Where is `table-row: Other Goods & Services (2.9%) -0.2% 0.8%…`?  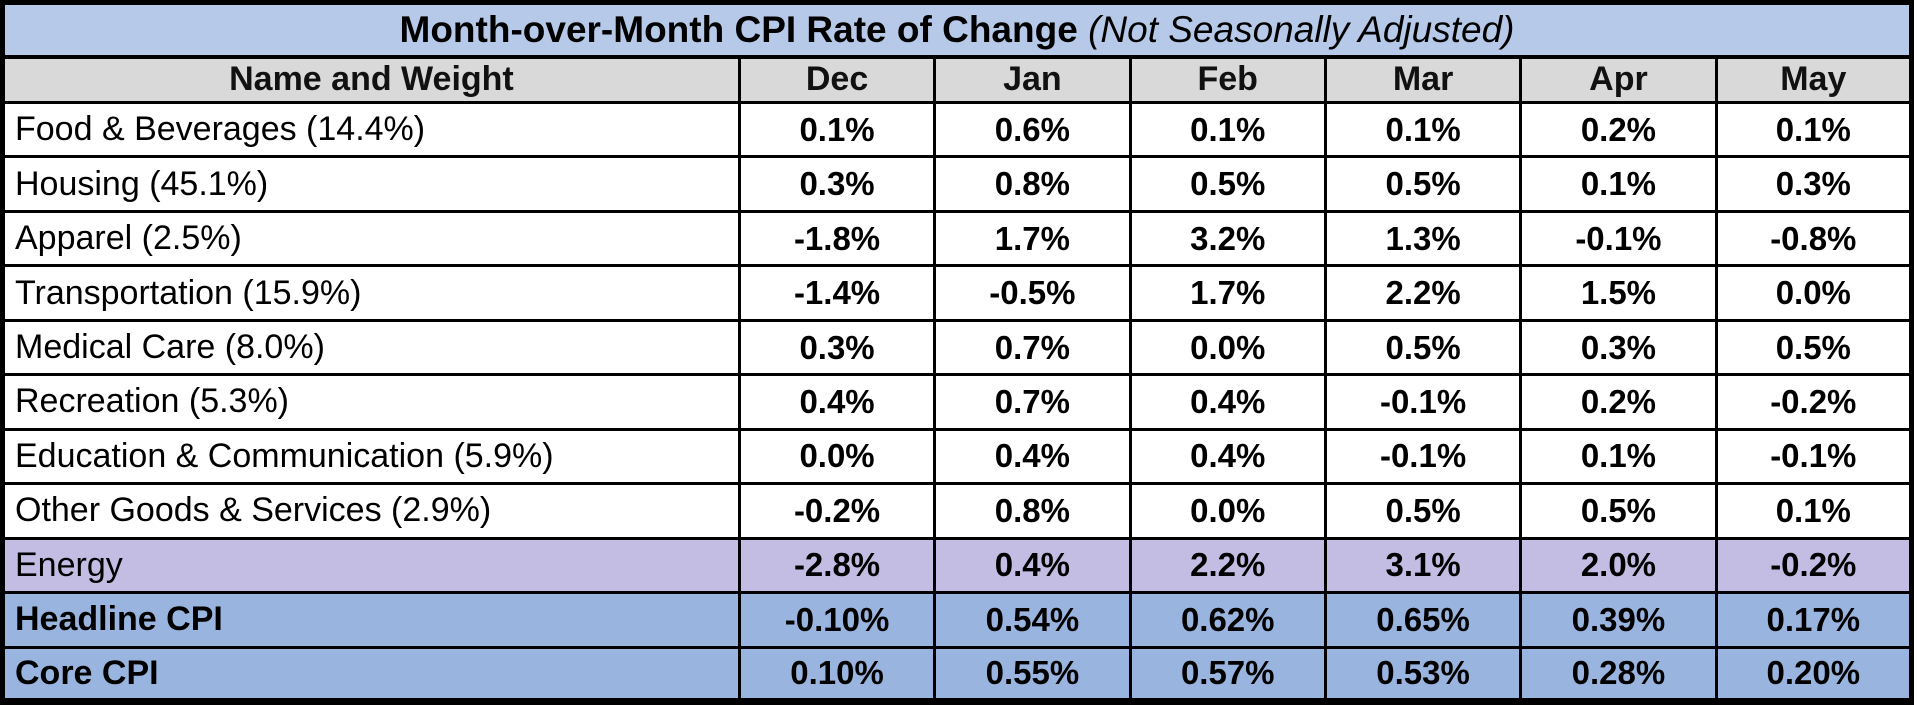
table-row: Other Goods & Services (2.9%) -0.2% 0.8%… is located at coordinates (957, 511).